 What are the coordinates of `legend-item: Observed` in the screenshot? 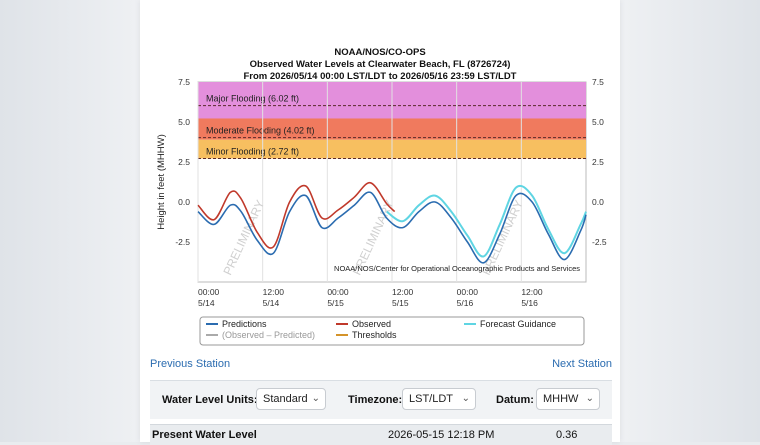 It's located at (371, 324).